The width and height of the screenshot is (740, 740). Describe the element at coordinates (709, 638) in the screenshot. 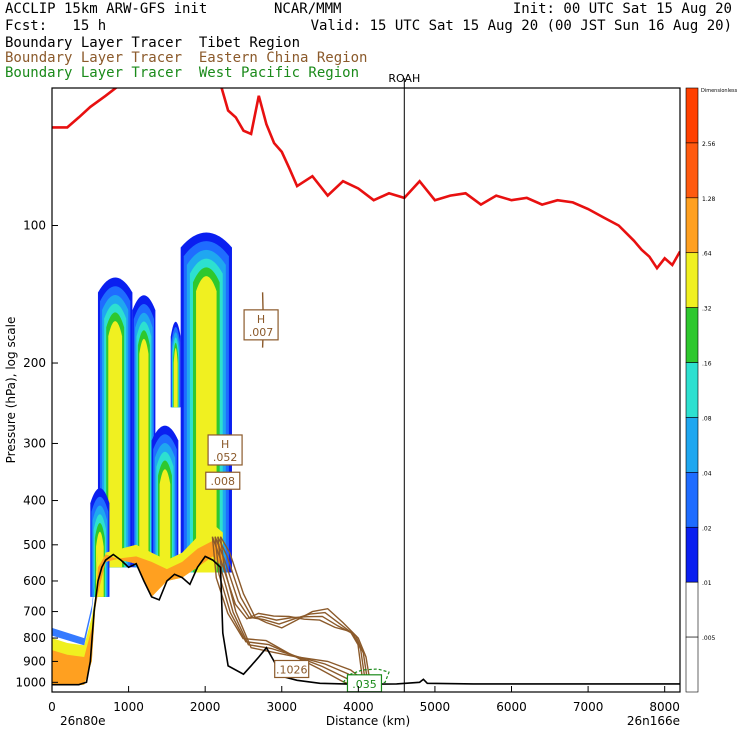

I see `colorbar-label: .005` at that location.